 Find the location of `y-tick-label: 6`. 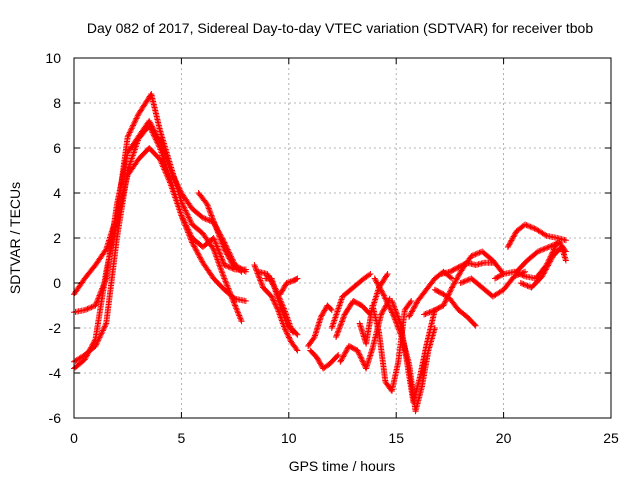

y-tick-label: 6 is located at coordinates (57, 148).